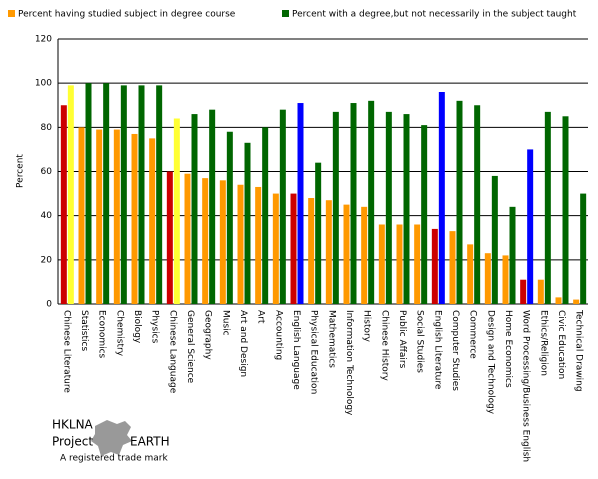 This screenshot has width=598, height=479. I want to click on x-tick-label: Ethics/Religion, so click(543, 343).